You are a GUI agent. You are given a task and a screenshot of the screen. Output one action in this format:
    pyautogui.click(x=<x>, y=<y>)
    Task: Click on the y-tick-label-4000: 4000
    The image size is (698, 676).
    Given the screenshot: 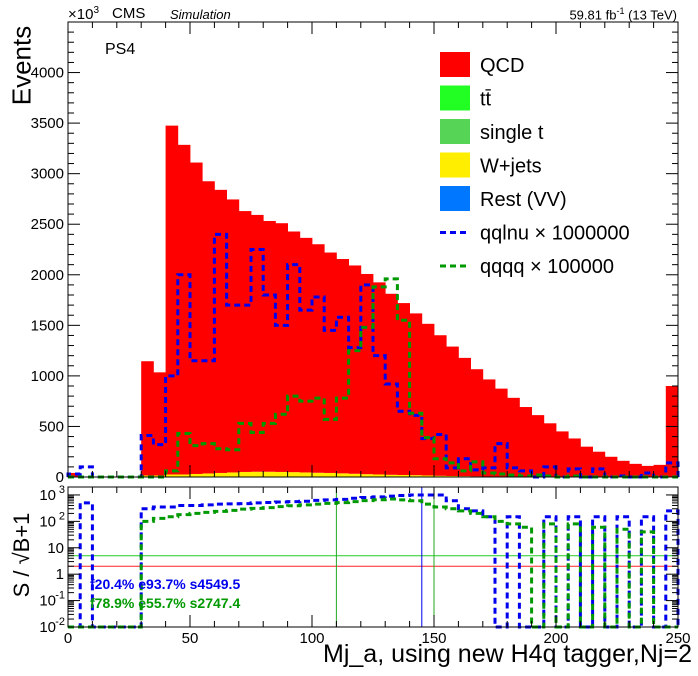 What is the action you would take?
    pyautogui.click(x=47, y=73)
    